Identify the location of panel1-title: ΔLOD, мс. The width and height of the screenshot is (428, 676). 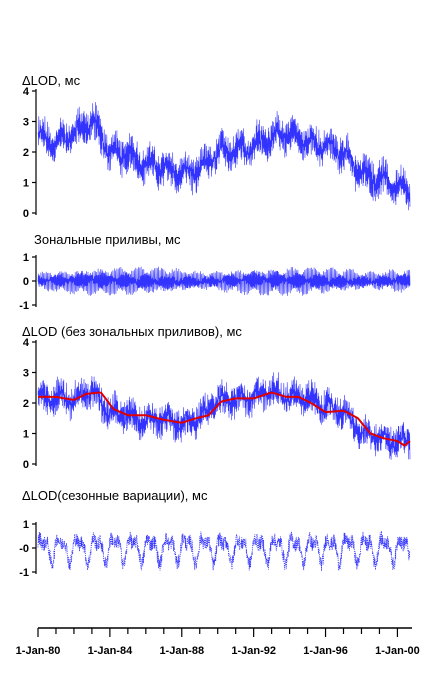
(51, 80).